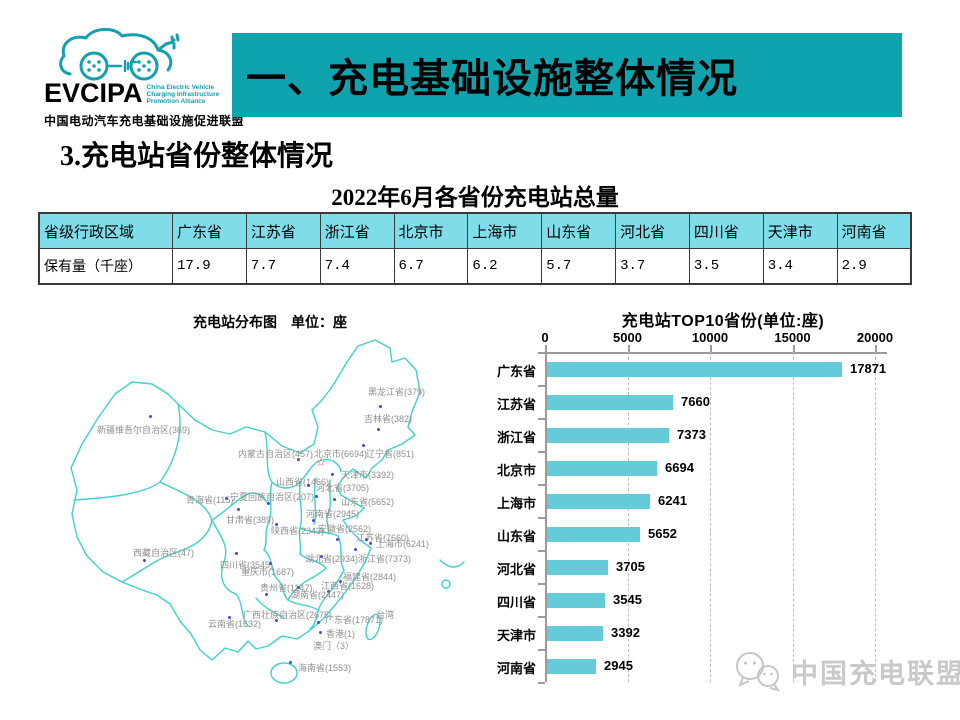 This screenshot has width=960, height=720. I want to click on map-province-label: 江西省(1628), so click(348, 586).